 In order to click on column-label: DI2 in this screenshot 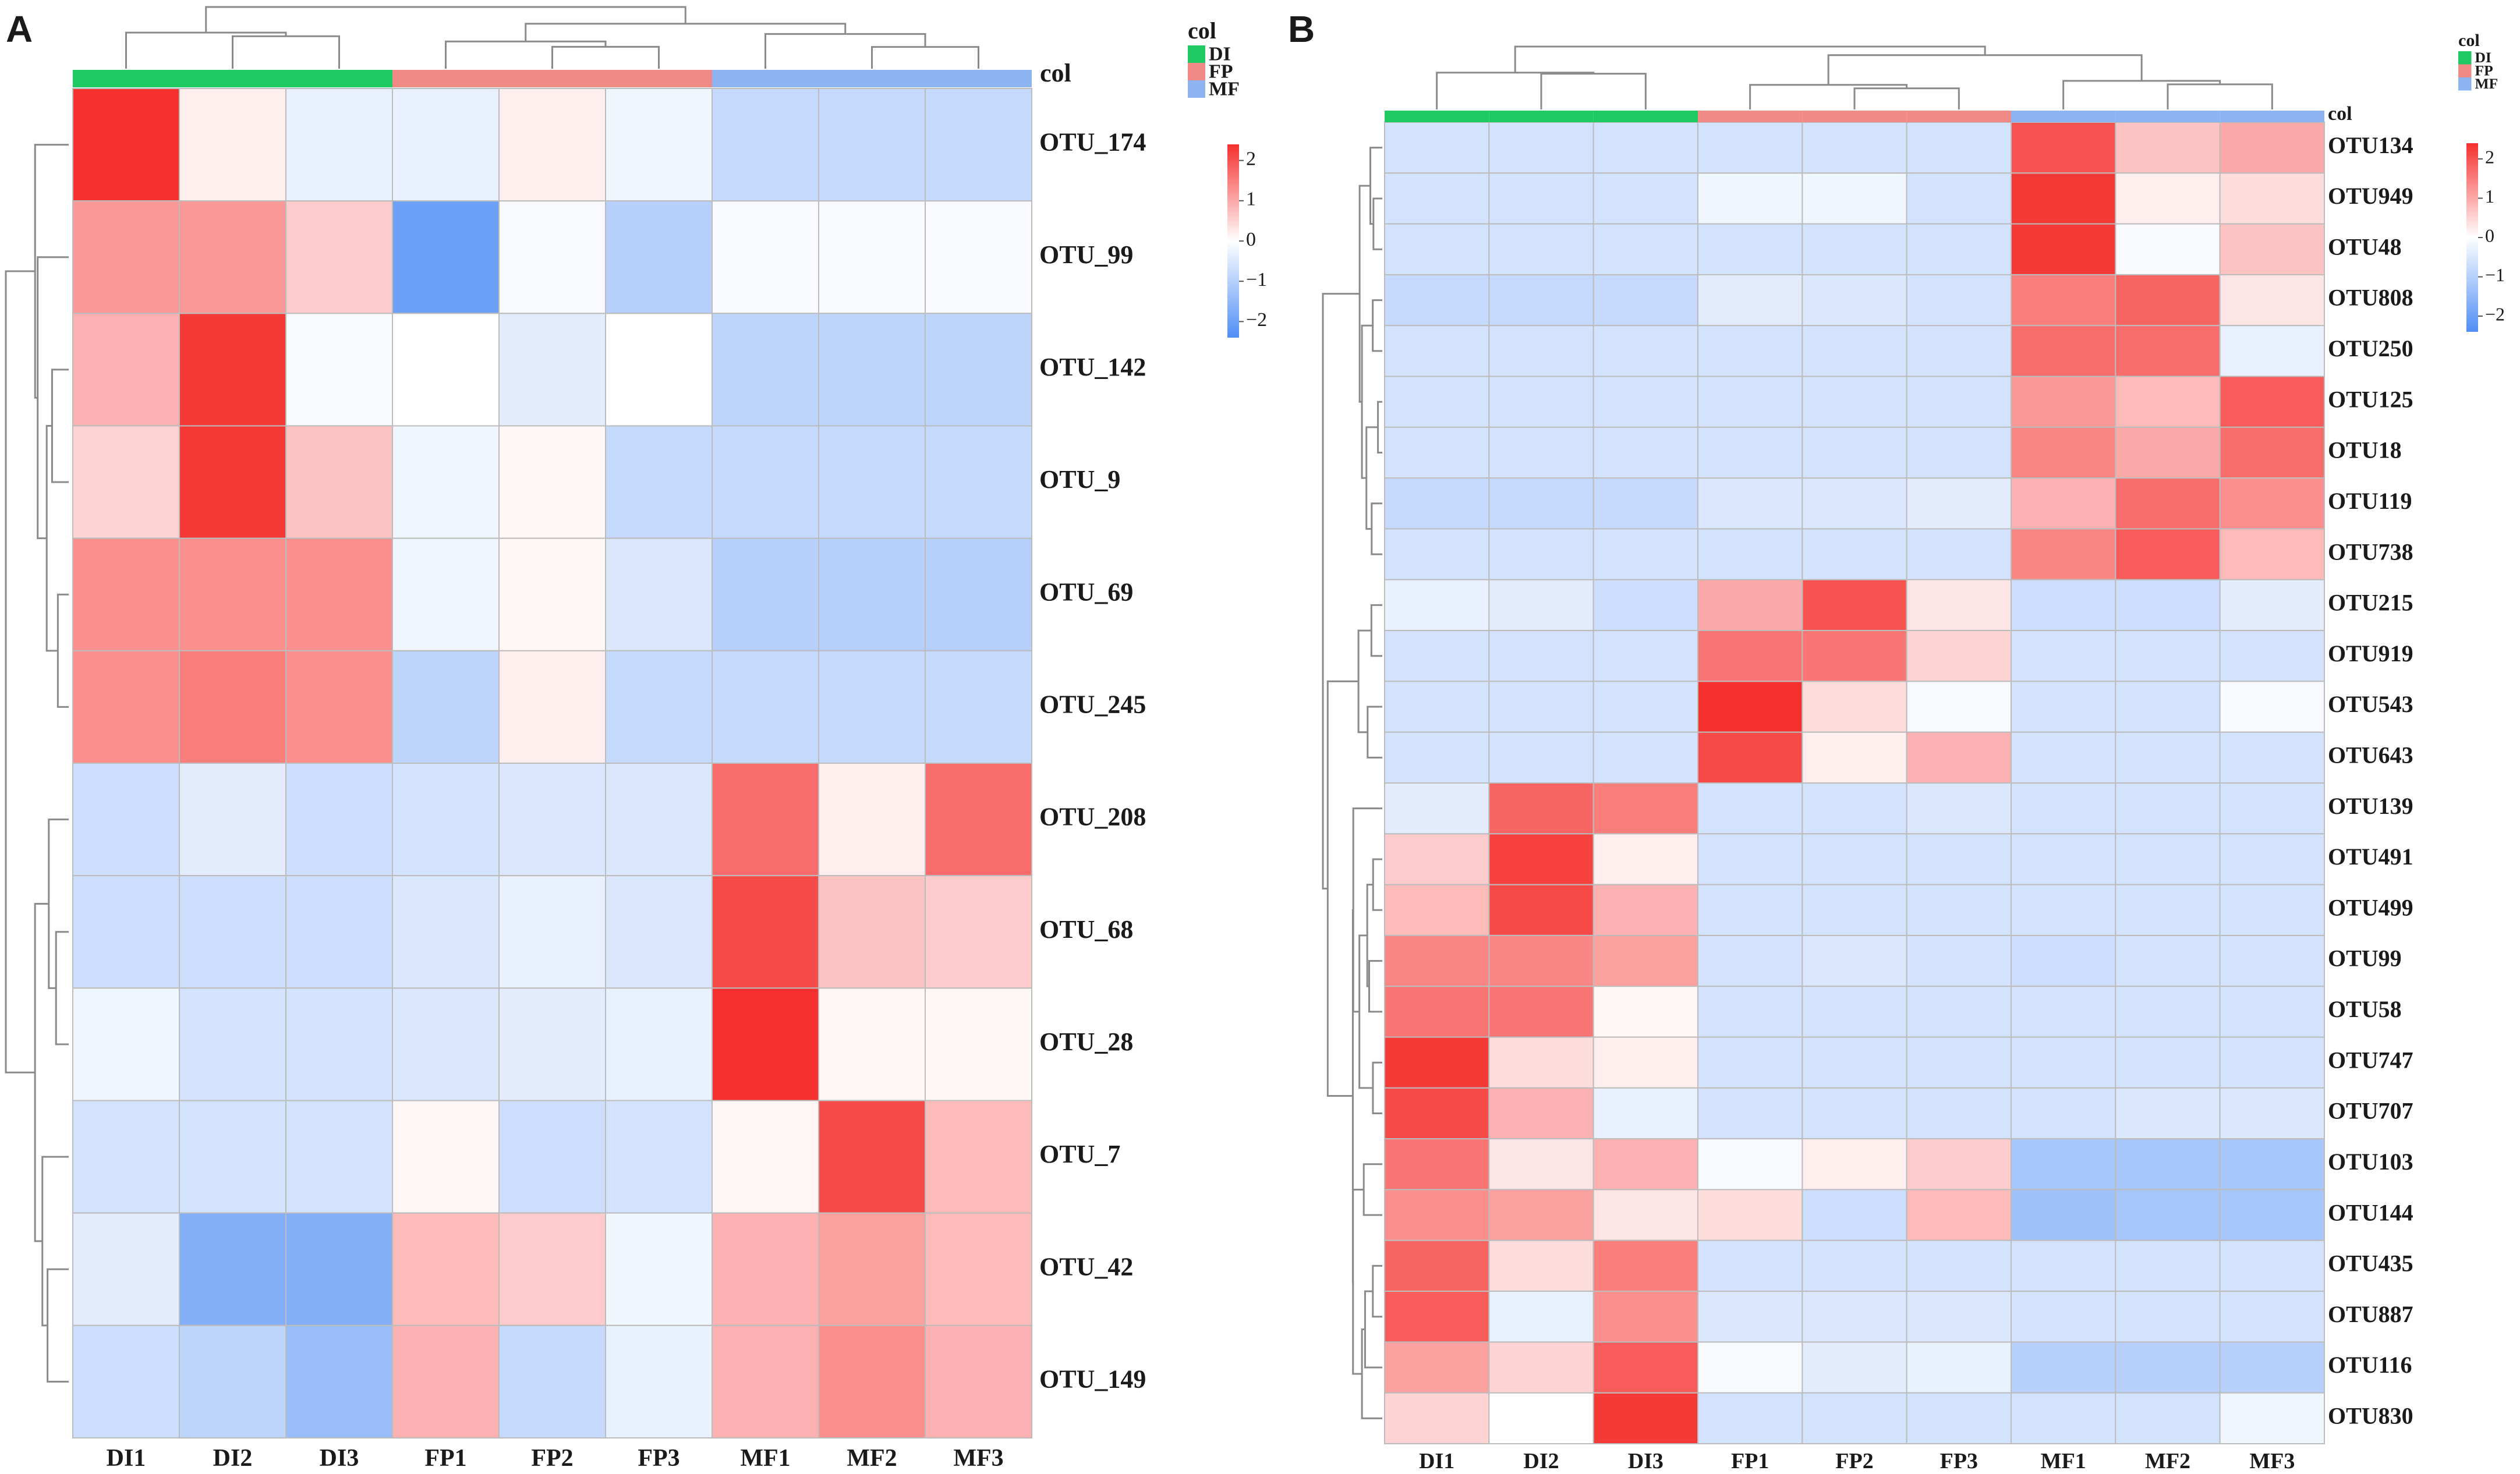, I will do `click(233, 1458)`.